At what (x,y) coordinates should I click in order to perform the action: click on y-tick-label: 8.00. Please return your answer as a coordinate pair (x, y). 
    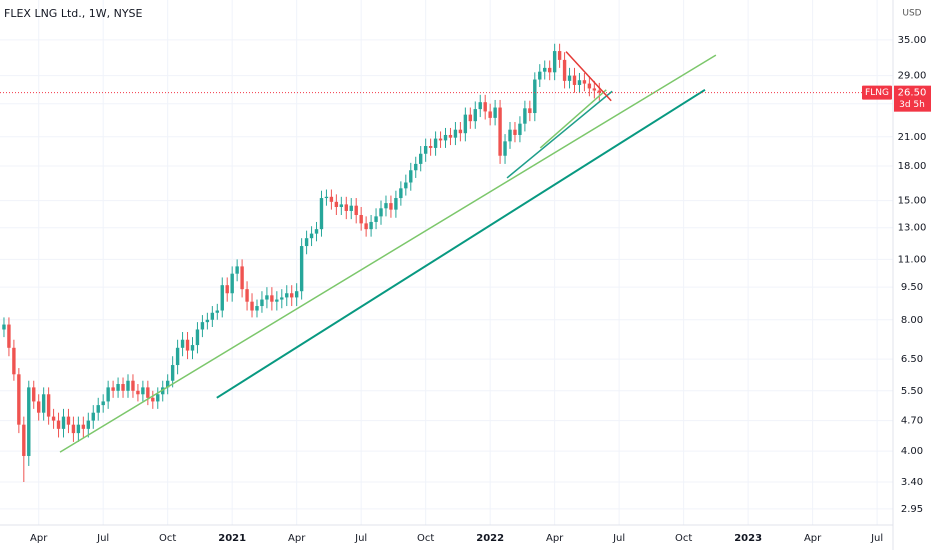
    Looking at the image, I should click on (912, 320).